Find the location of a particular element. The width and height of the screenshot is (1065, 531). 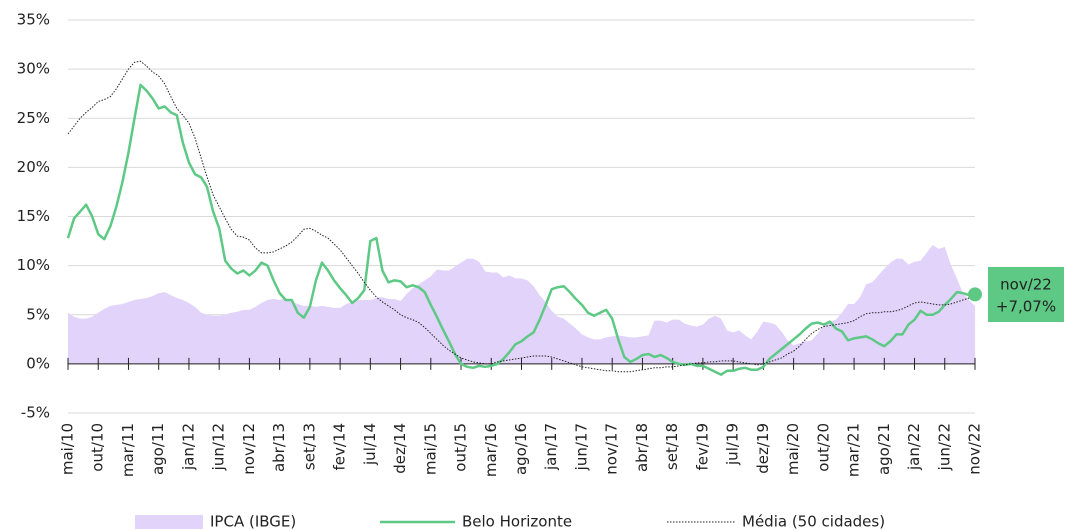

x-tick-label: jun/22 is located at coordinates (944, 447).